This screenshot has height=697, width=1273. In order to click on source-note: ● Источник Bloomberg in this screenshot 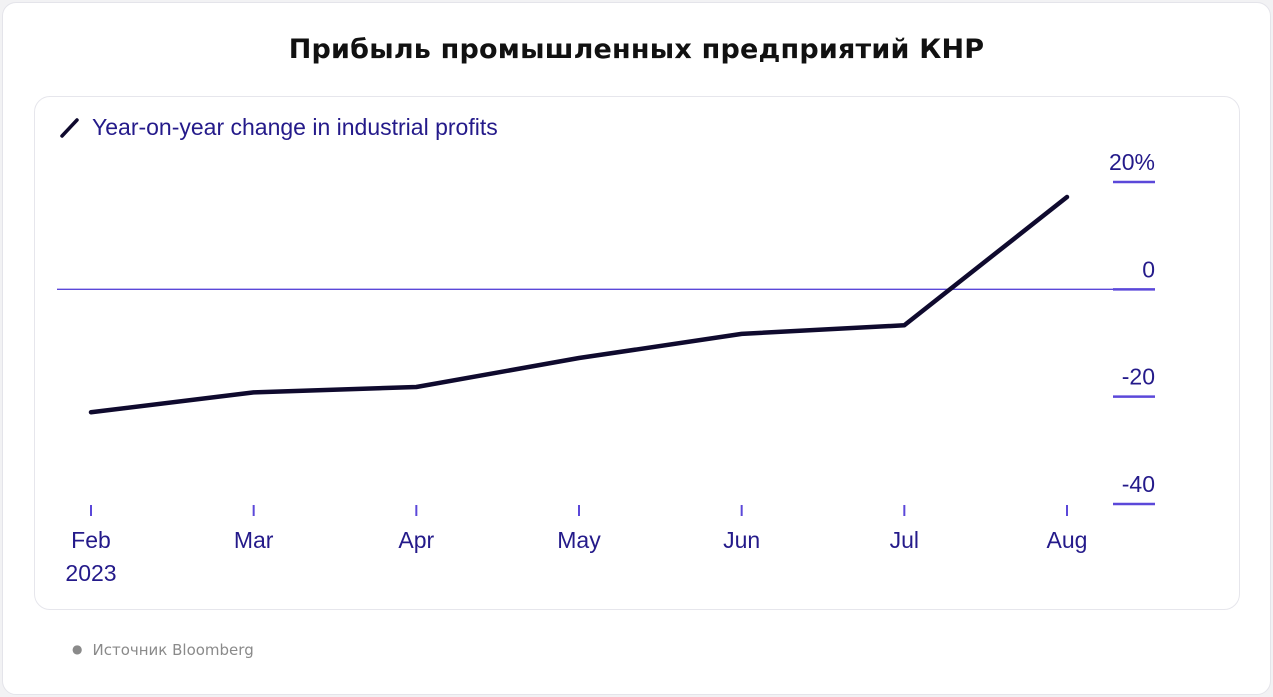, I will do `click(163, 650)`.